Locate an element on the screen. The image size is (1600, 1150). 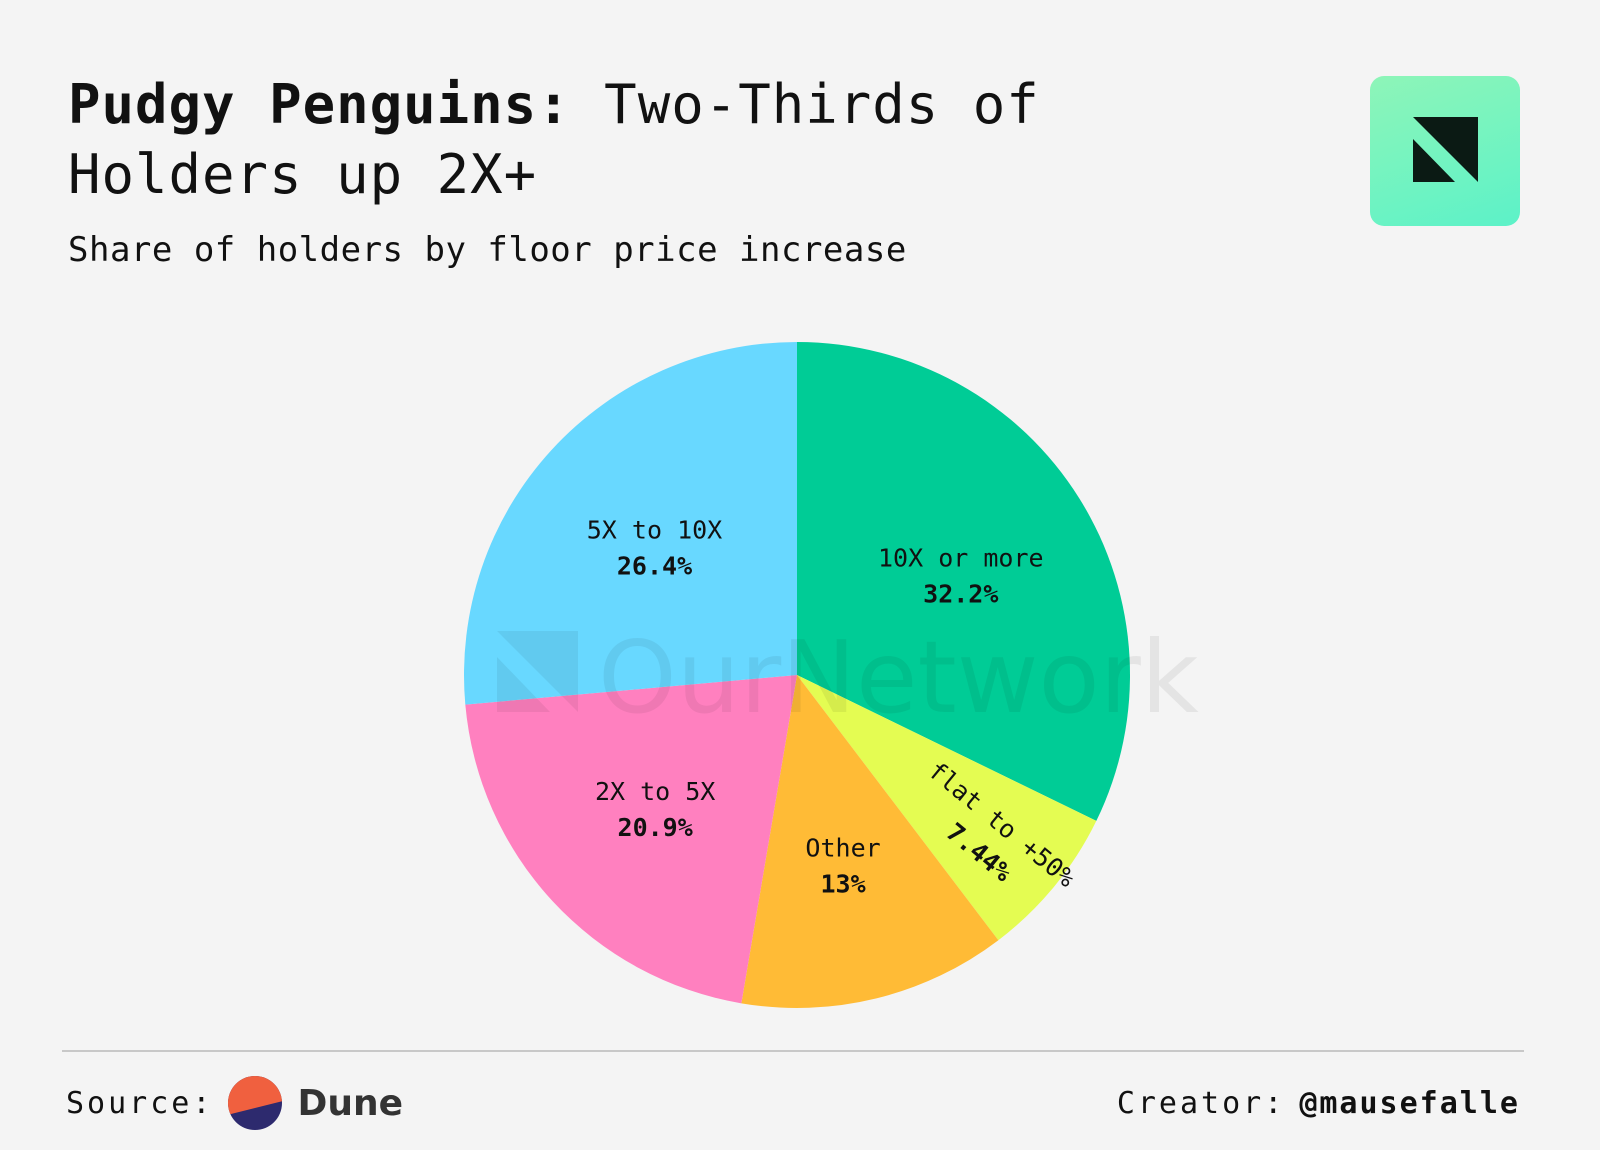
slice-label-group-5x-to-10x: 5X to 10X 26.4% is located at coordinates (654, 548).